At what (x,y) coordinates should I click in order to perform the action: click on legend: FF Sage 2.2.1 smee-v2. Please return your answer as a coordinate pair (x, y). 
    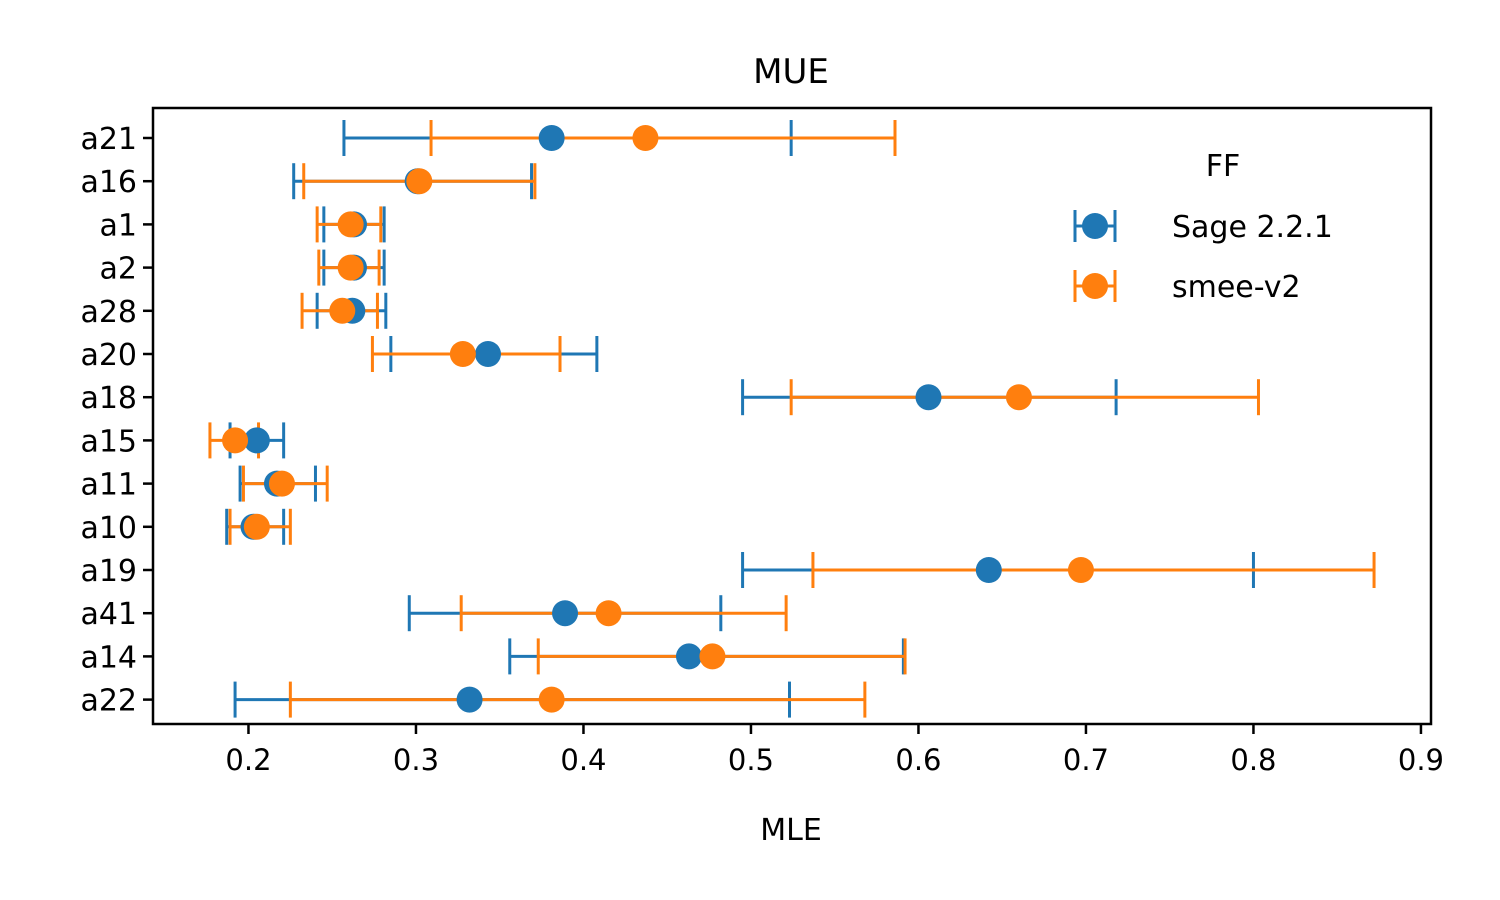
    Looking at the image, I should click on (1203, 227).